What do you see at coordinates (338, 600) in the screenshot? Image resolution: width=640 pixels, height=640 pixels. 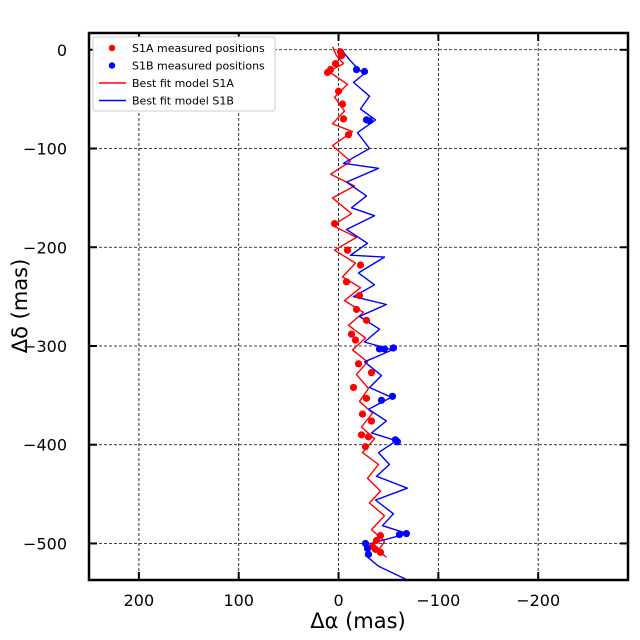 I see `x-tick-label: 0` at bounding box center [338, 600].